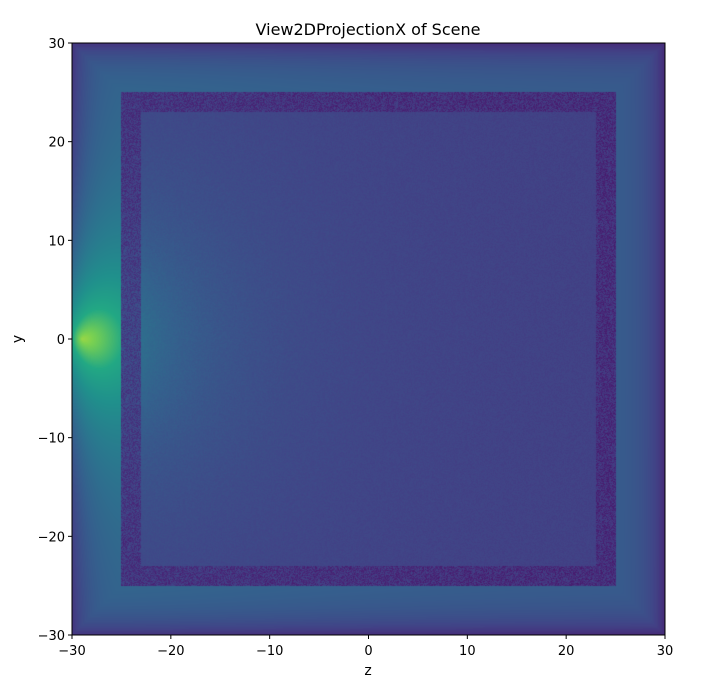 The width and height of the screenshot is (702, 686). What do you see at coordinates (56, 44) in the screenshot?
I see `y-tick-label: 30` at bounding box center [56, 44].